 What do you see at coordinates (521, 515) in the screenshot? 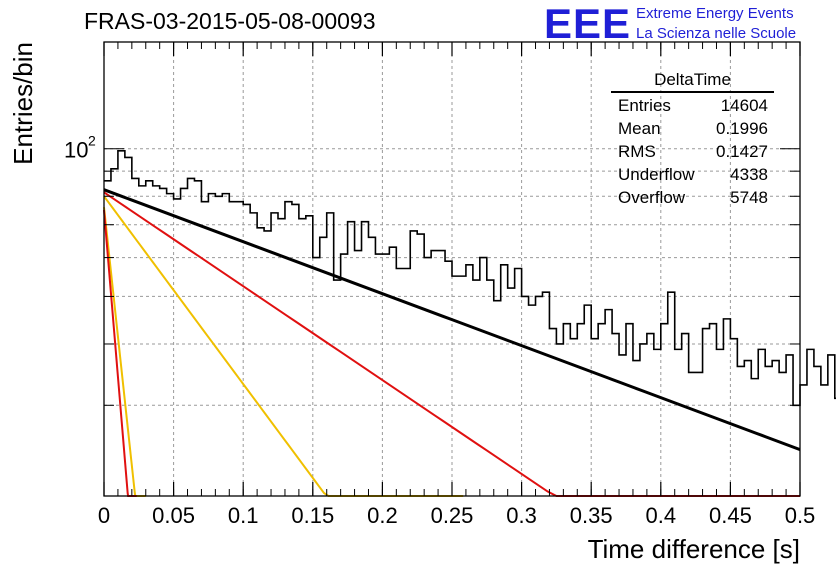
I see `x-tick-label: 0.3` at bounding box center [521, 515].